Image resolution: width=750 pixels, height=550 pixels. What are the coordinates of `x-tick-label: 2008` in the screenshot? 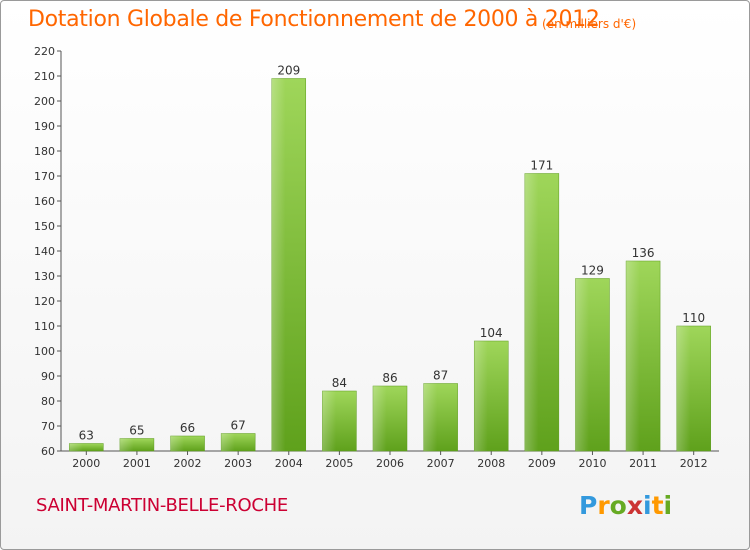 It's located at (491, 463).